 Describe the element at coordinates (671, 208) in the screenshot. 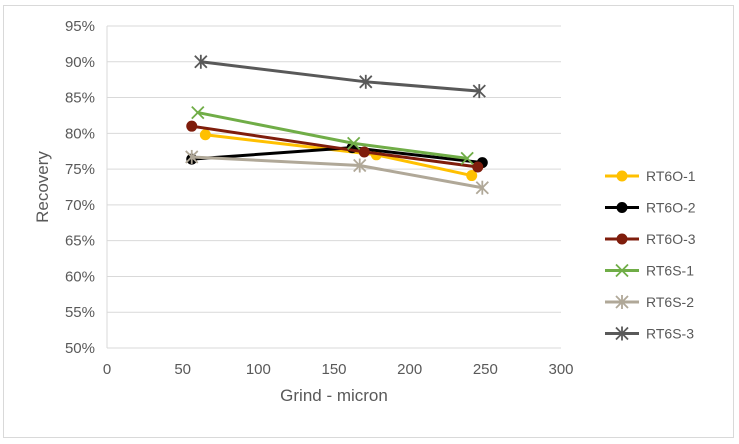

I see `legend-label-rt6o-2: RT6O-2` at that location.